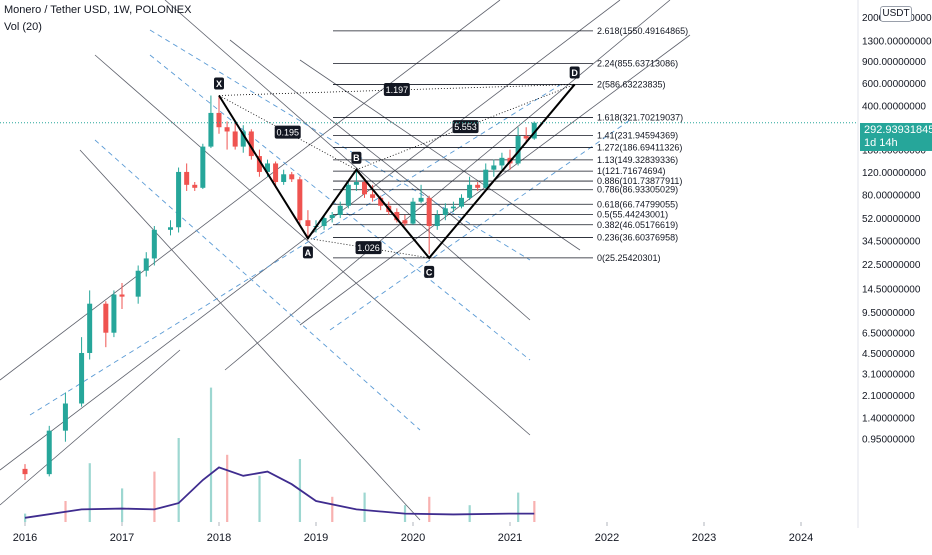  What do you see at coordinates (637, 64) in the screenshot?
I see `fib-level-label: 2.24(855.63713086)` at bounding box center [637, 64].